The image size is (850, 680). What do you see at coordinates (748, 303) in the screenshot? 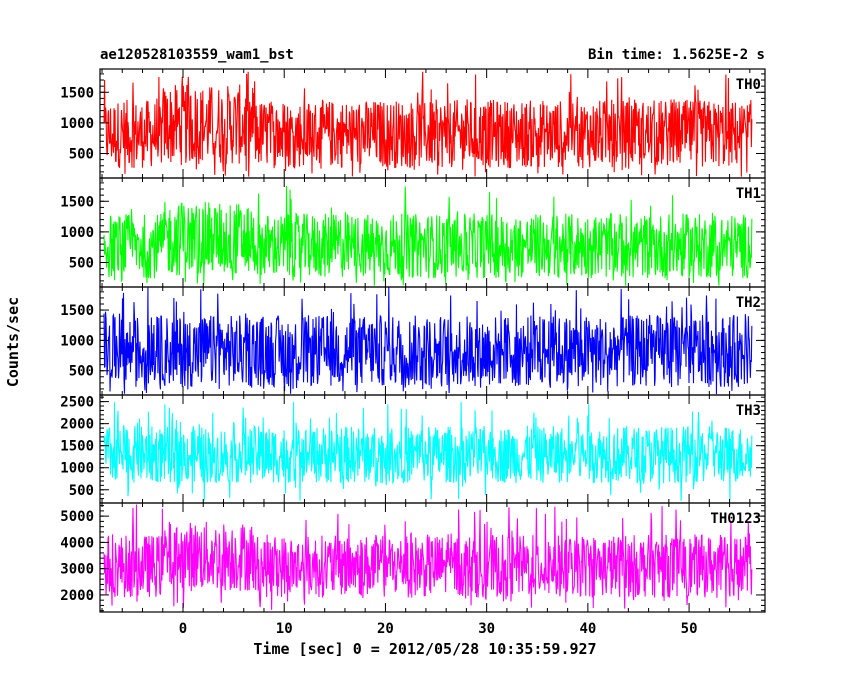
I see `panel-label-th2: TH2` at bounding box center [748, 303].